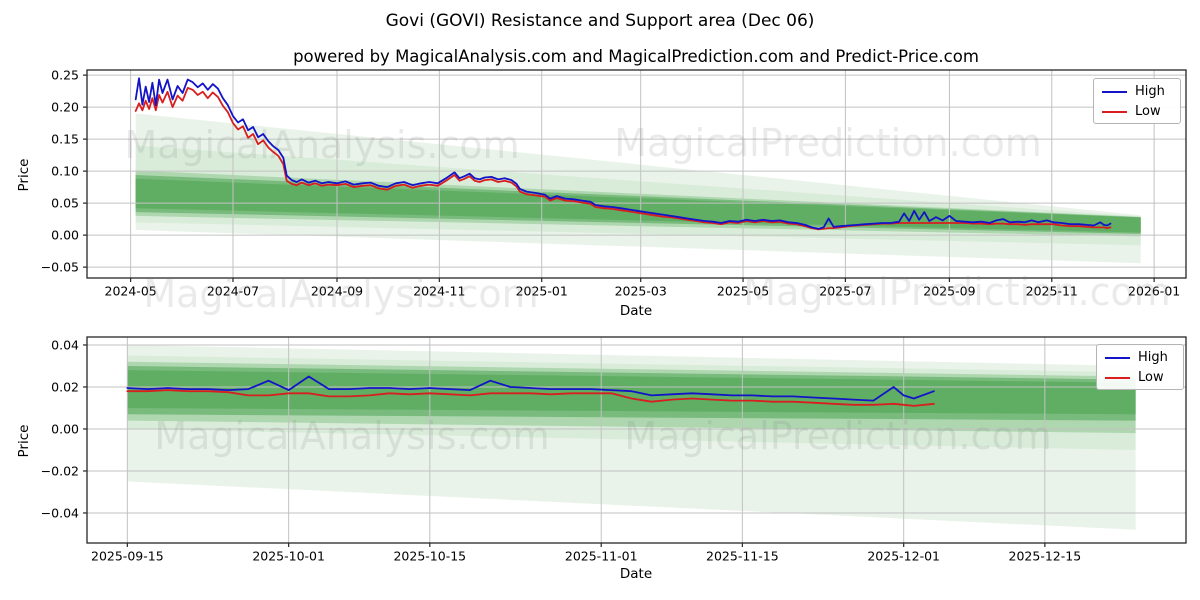  Describe the element at coordinates (641, 291) in the screenshot. I see `x-tick-label: 2025-03` at that location.